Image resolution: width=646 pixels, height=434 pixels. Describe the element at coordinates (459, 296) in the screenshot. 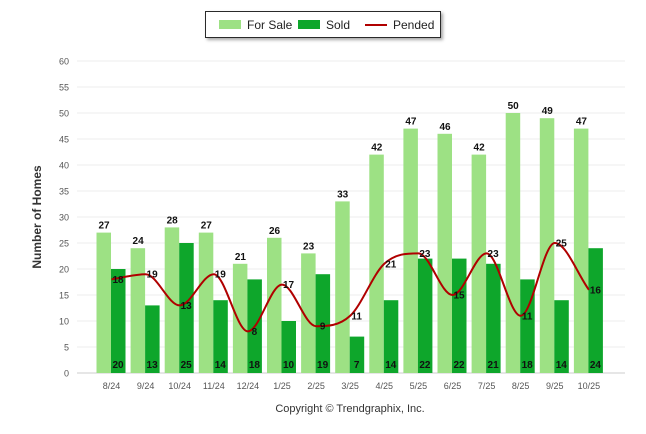

I see `pended-data-label: 15` at that location.